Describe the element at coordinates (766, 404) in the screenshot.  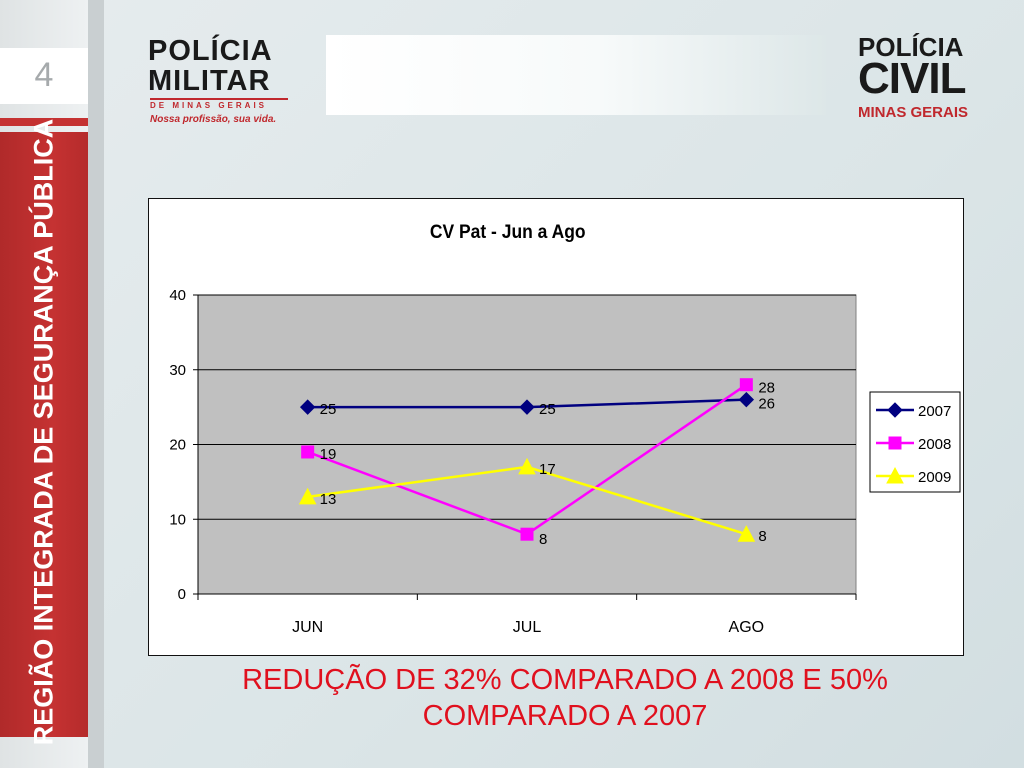
I see `data-label: 26` at that location.